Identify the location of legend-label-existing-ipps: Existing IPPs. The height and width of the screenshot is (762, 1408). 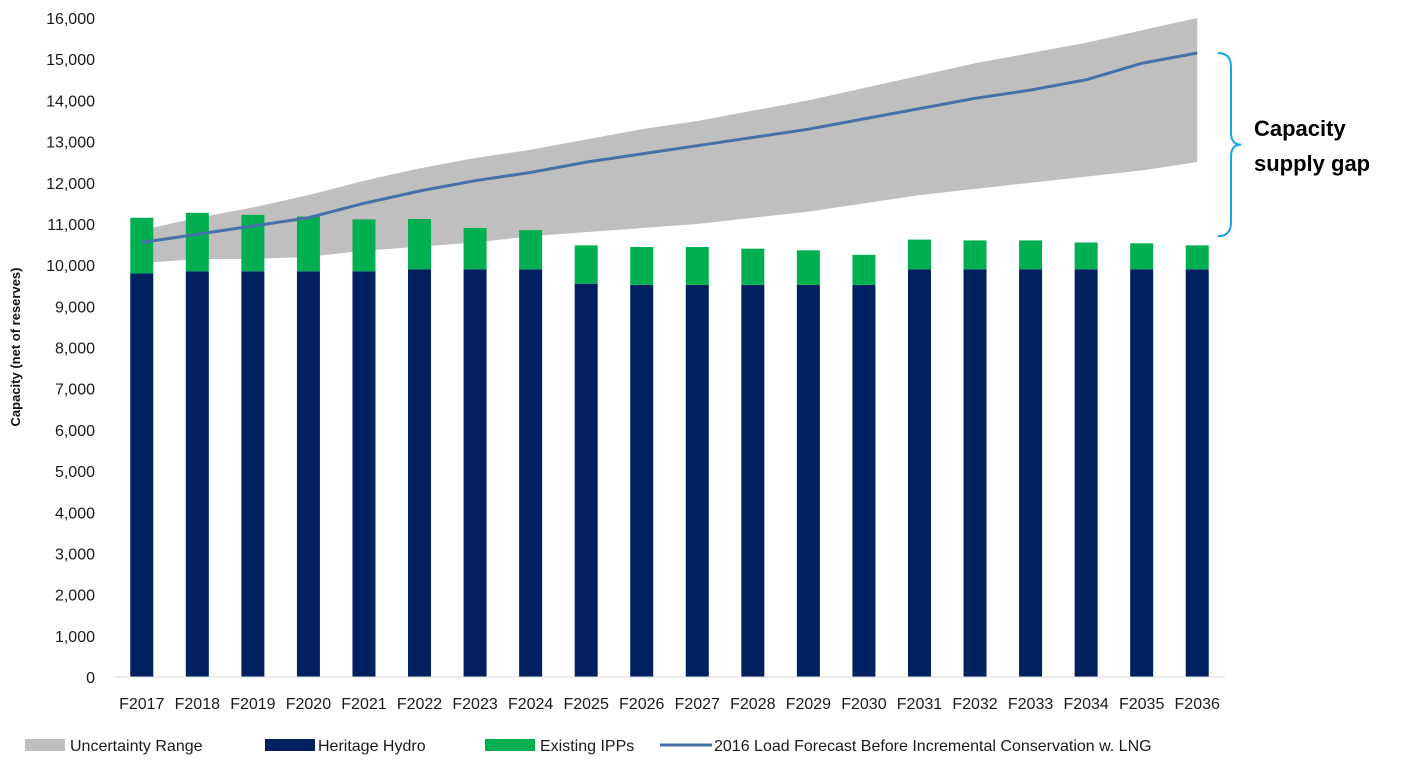
(587, 746).